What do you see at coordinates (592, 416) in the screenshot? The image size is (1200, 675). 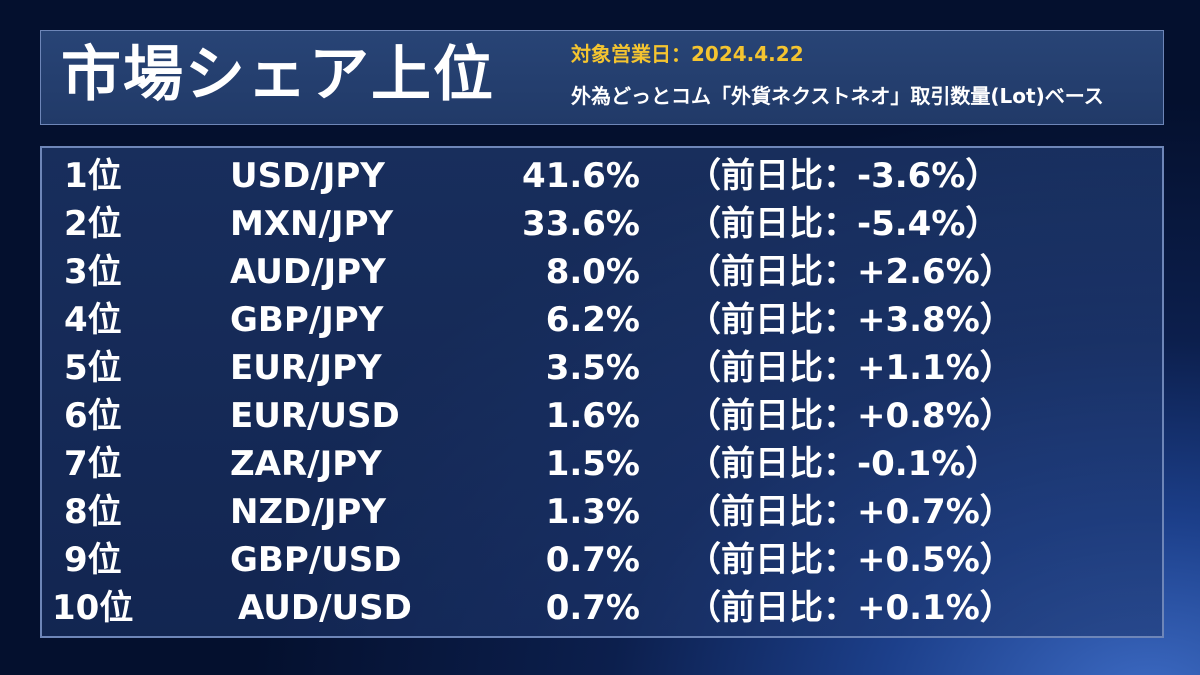 I see `share-cell: 1.6%` at bounding box center [592, 416].